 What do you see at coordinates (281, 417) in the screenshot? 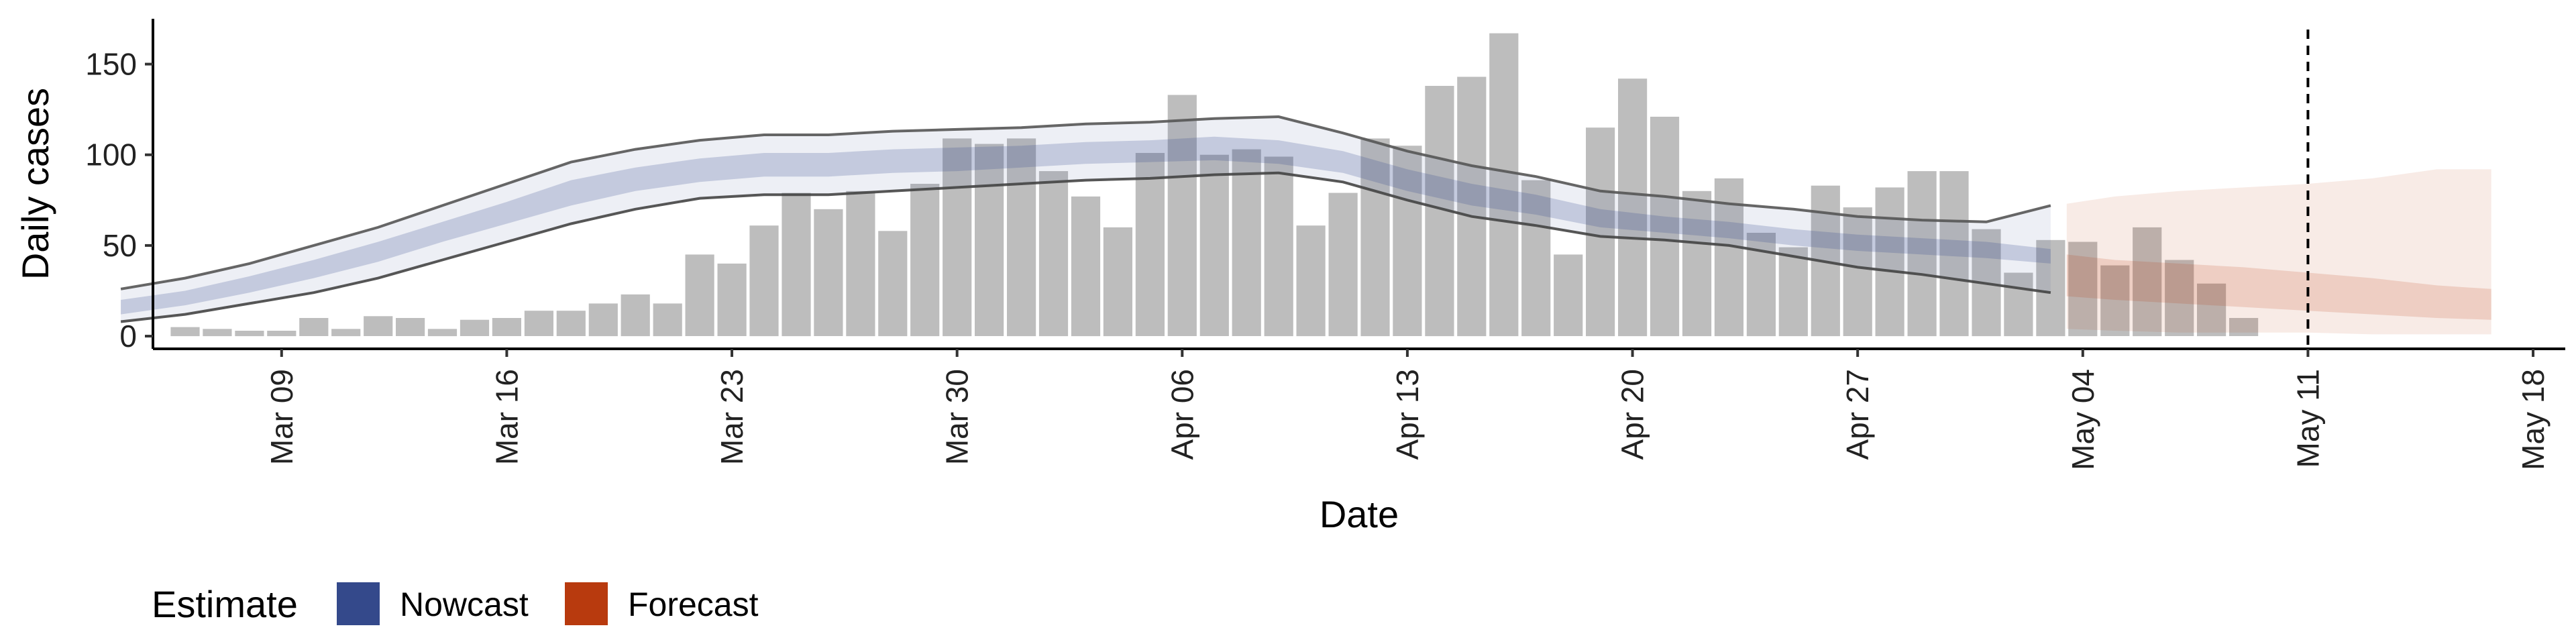
I see `x-tick-label: Mar 09` at bounding box center [281, 417].